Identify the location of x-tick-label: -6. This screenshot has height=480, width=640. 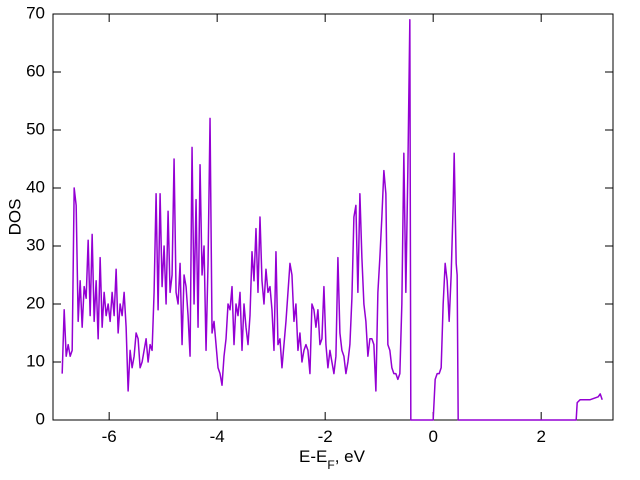
(109, 436).